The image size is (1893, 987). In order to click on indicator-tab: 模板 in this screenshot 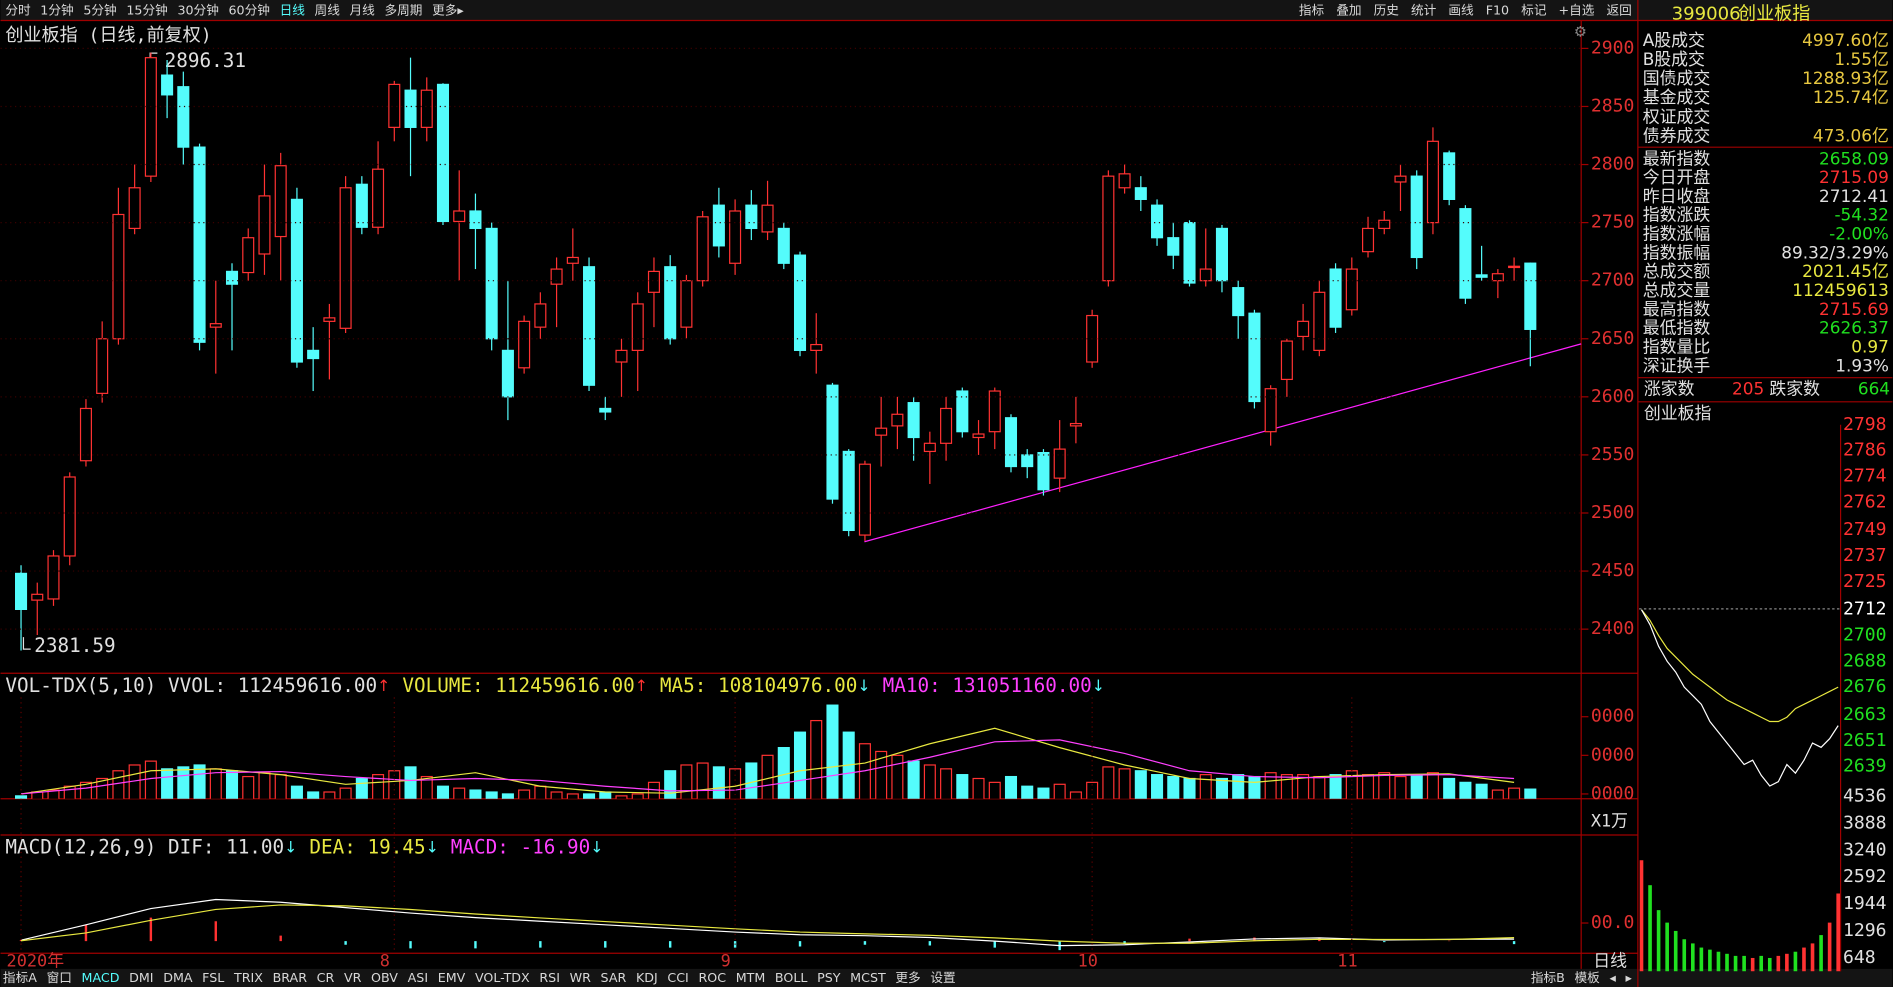, I will do `click(1588, 977)`.